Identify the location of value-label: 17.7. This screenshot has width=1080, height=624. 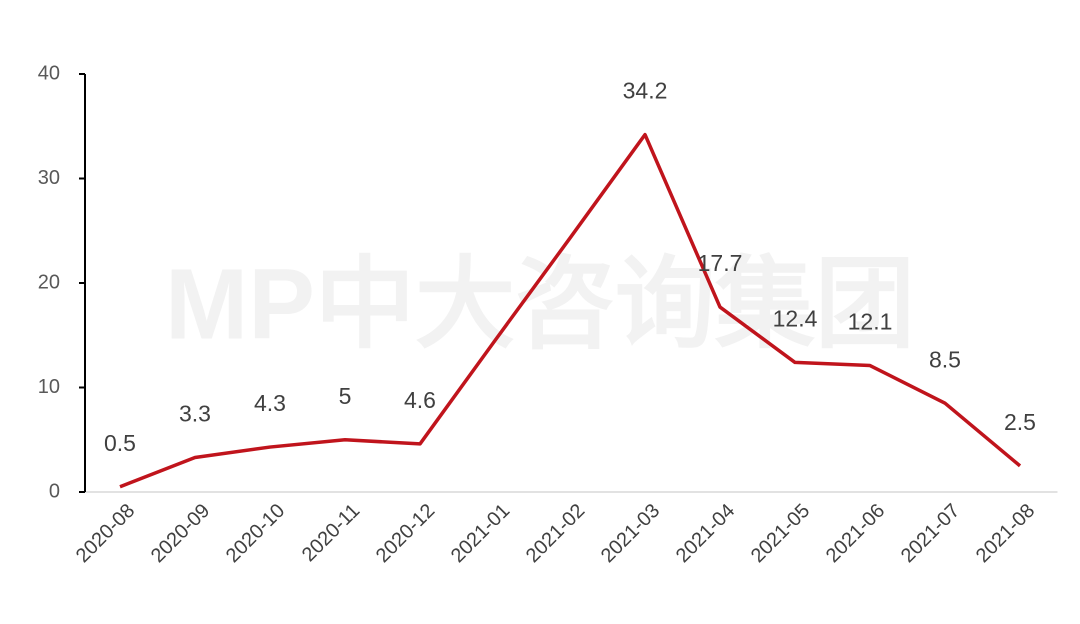
(720, 263).